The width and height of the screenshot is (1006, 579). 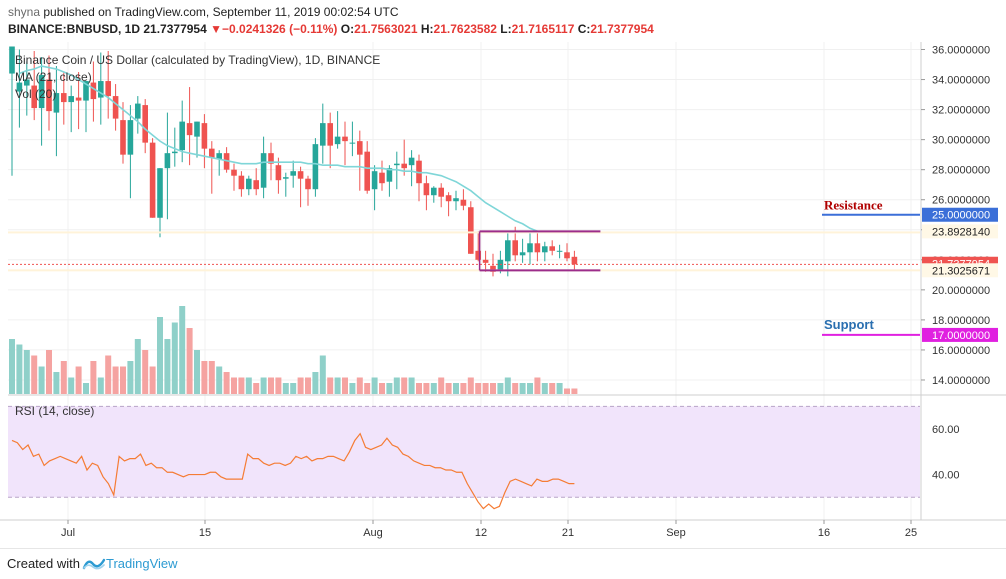 I want to click on volume-layer, so click(x=293, y=350).